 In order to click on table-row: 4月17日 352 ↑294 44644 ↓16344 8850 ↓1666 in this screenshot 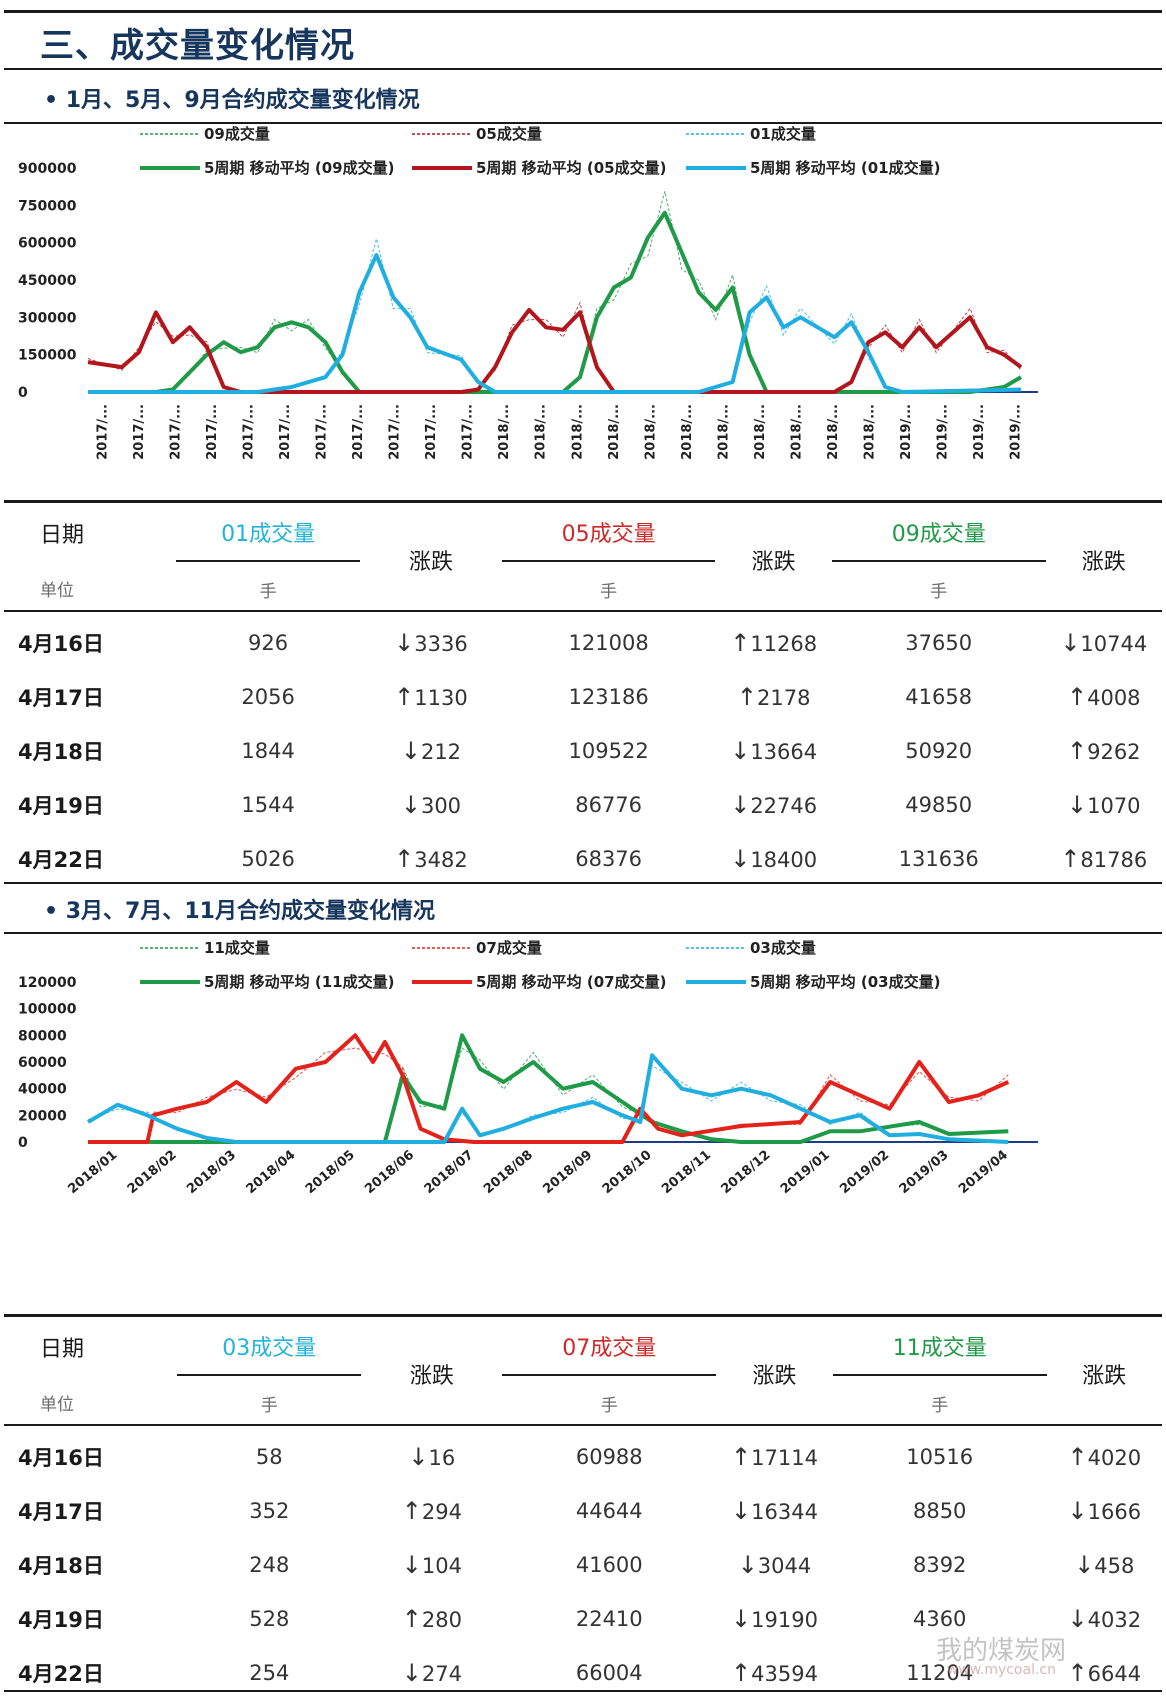, I will do `click(583, 1511)`.